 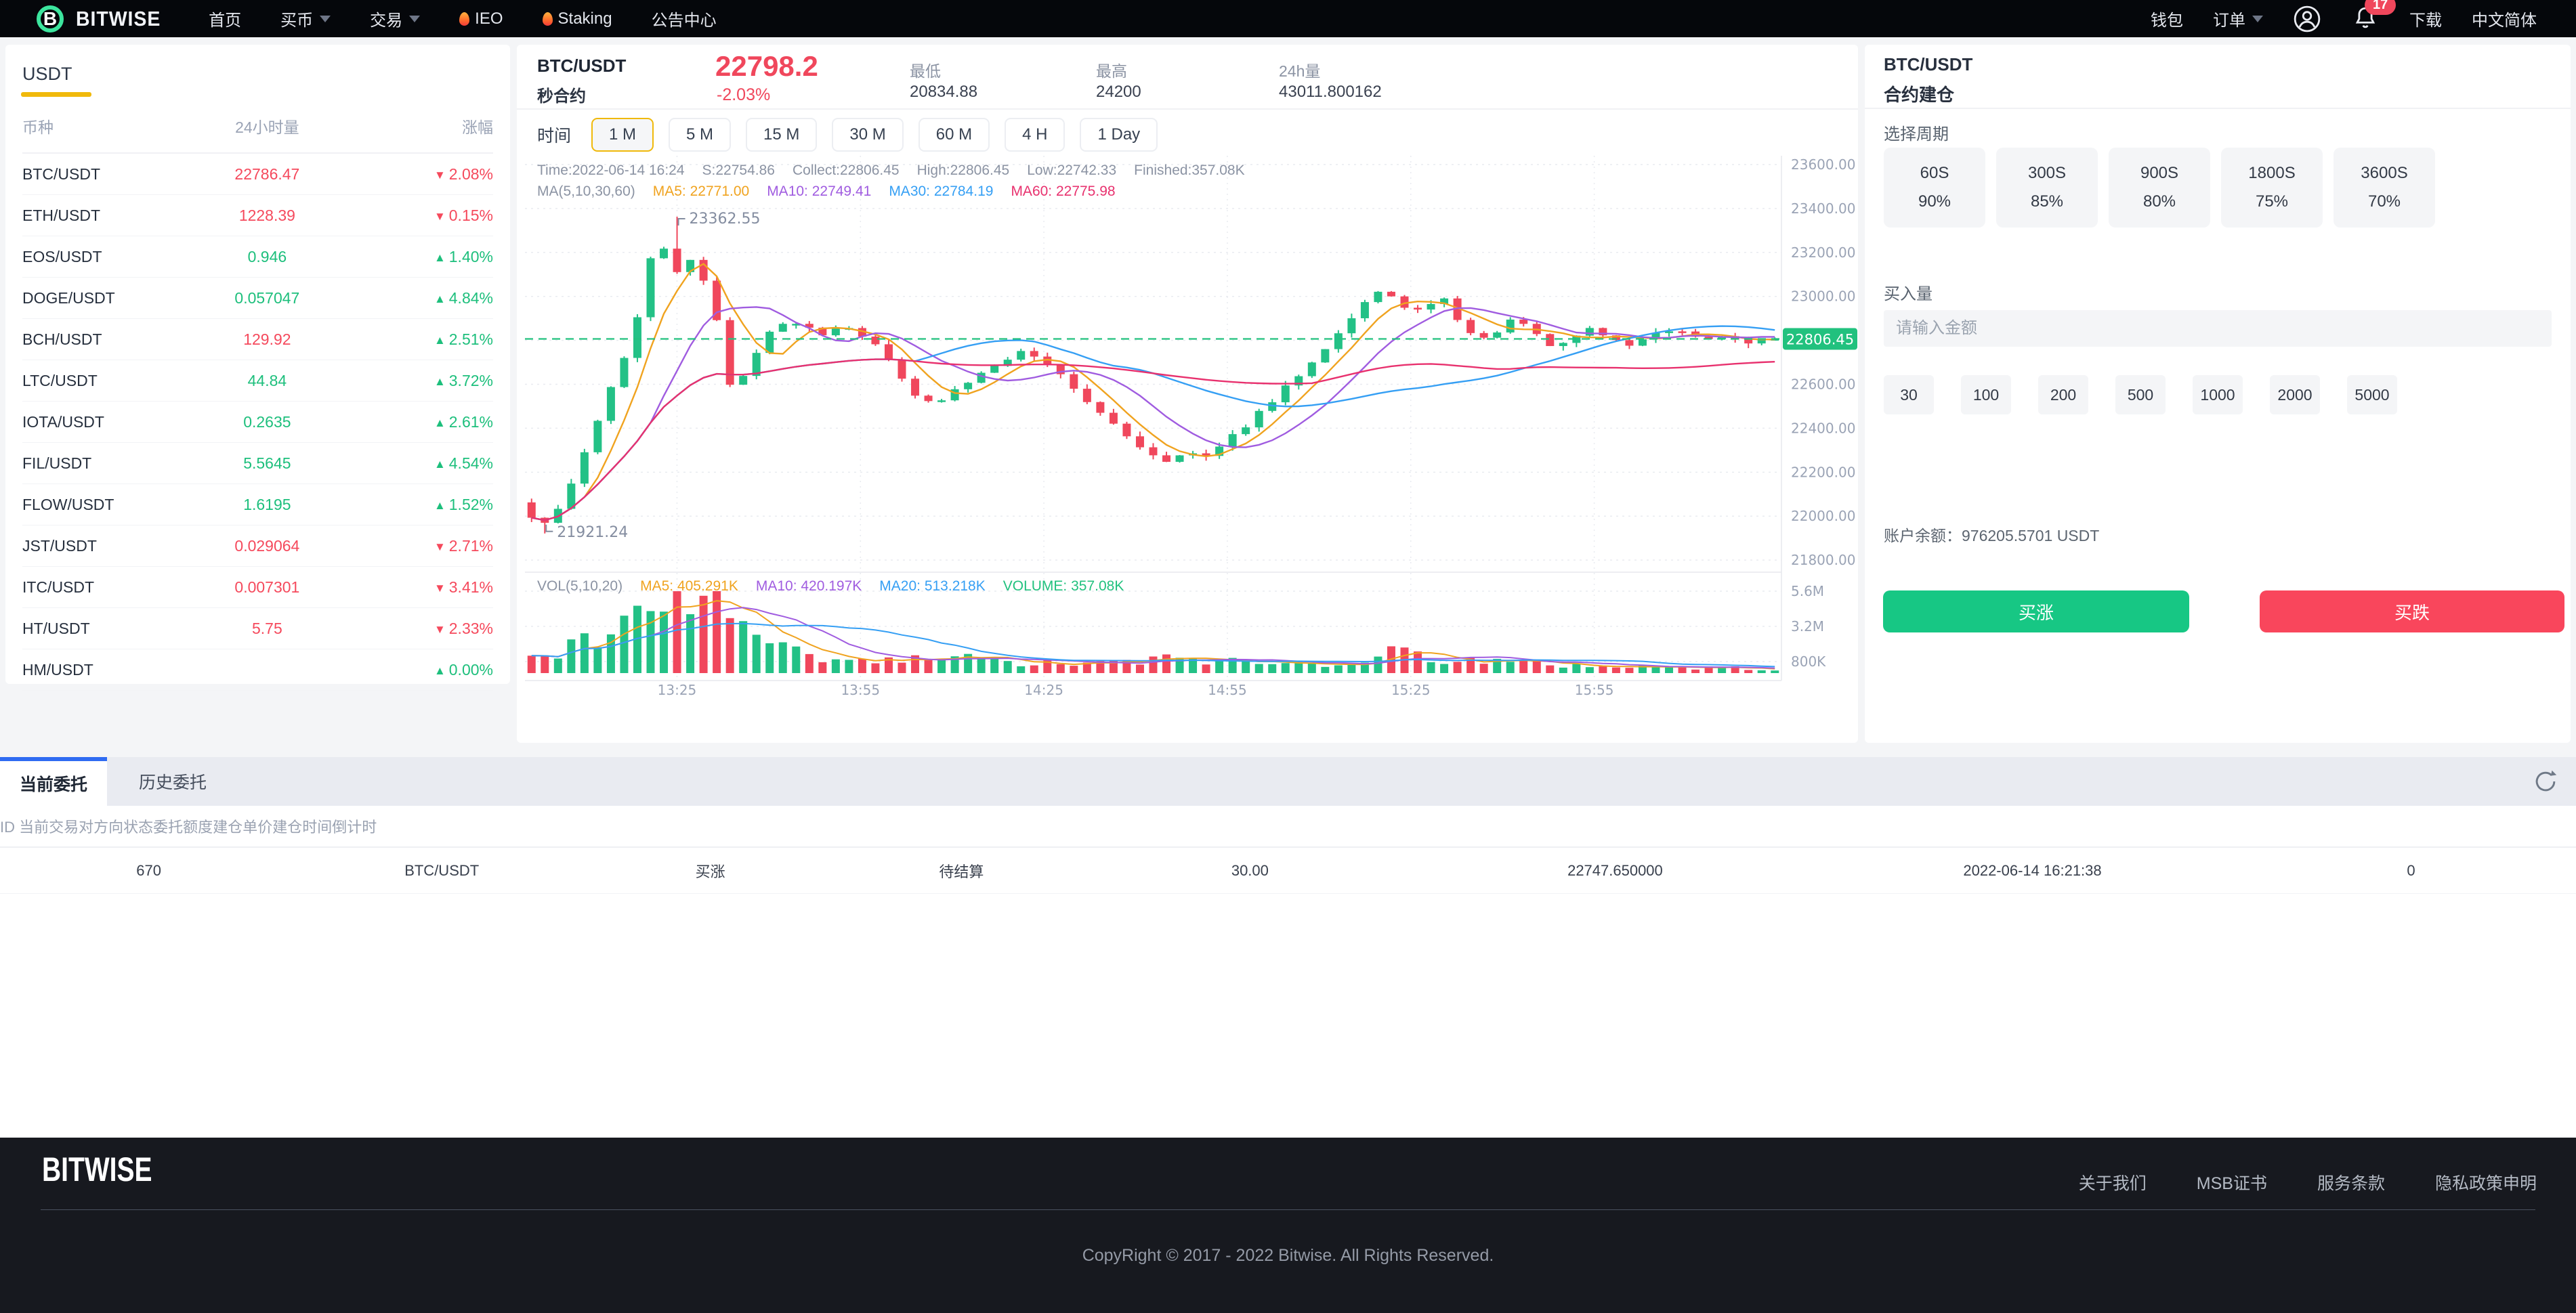 I want to click on nav-home: 首页, so click(x=225, y=21).